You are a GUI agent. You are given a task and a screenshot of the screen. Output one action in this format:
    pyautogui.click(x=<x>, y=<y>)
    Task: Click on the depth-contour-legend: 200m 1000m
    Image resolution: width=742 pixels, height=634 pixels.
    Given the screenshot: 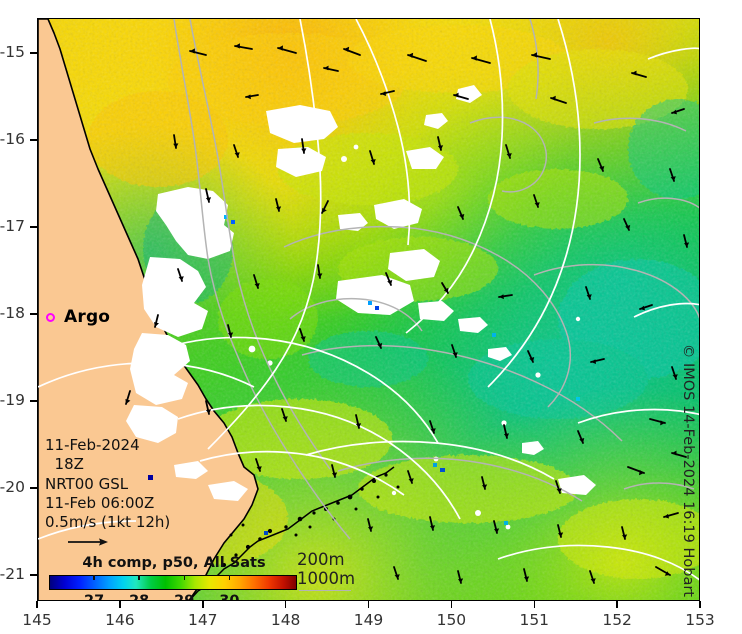 What is the action you would take?
    pyautogui.click(x=326, y=571)
    